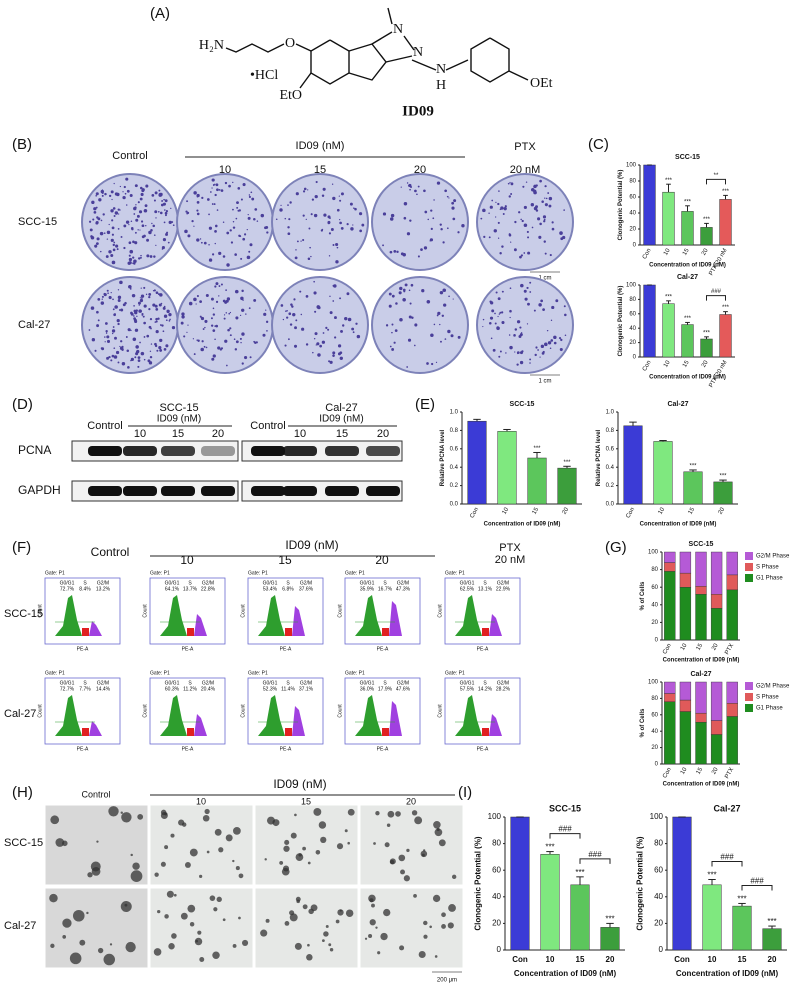 Image resolution: width=806 pixels, height=988 pixels. Describe the element at coordinates (667, 251) in the screenshot. I see `x-tick-label: 10` at that location.